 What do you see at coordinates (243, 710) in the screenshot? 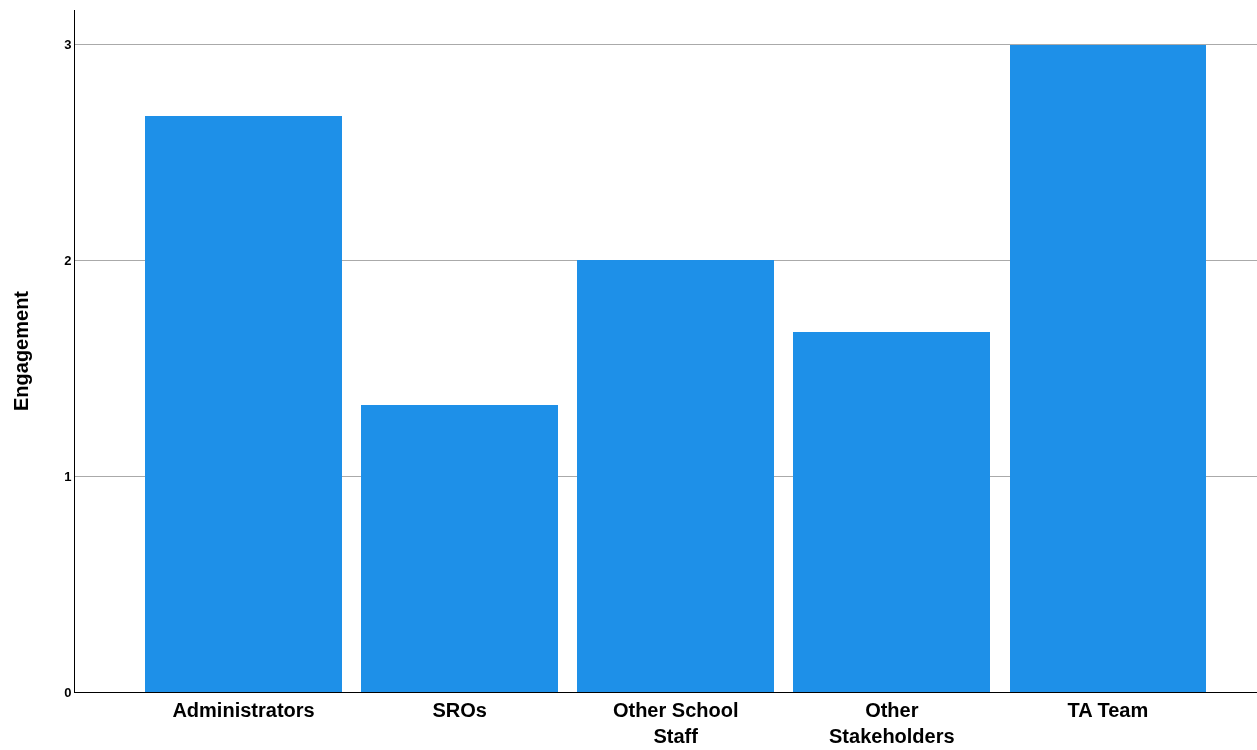
I see `x-tick-label: Administrators` at bounding box center [243, 710].